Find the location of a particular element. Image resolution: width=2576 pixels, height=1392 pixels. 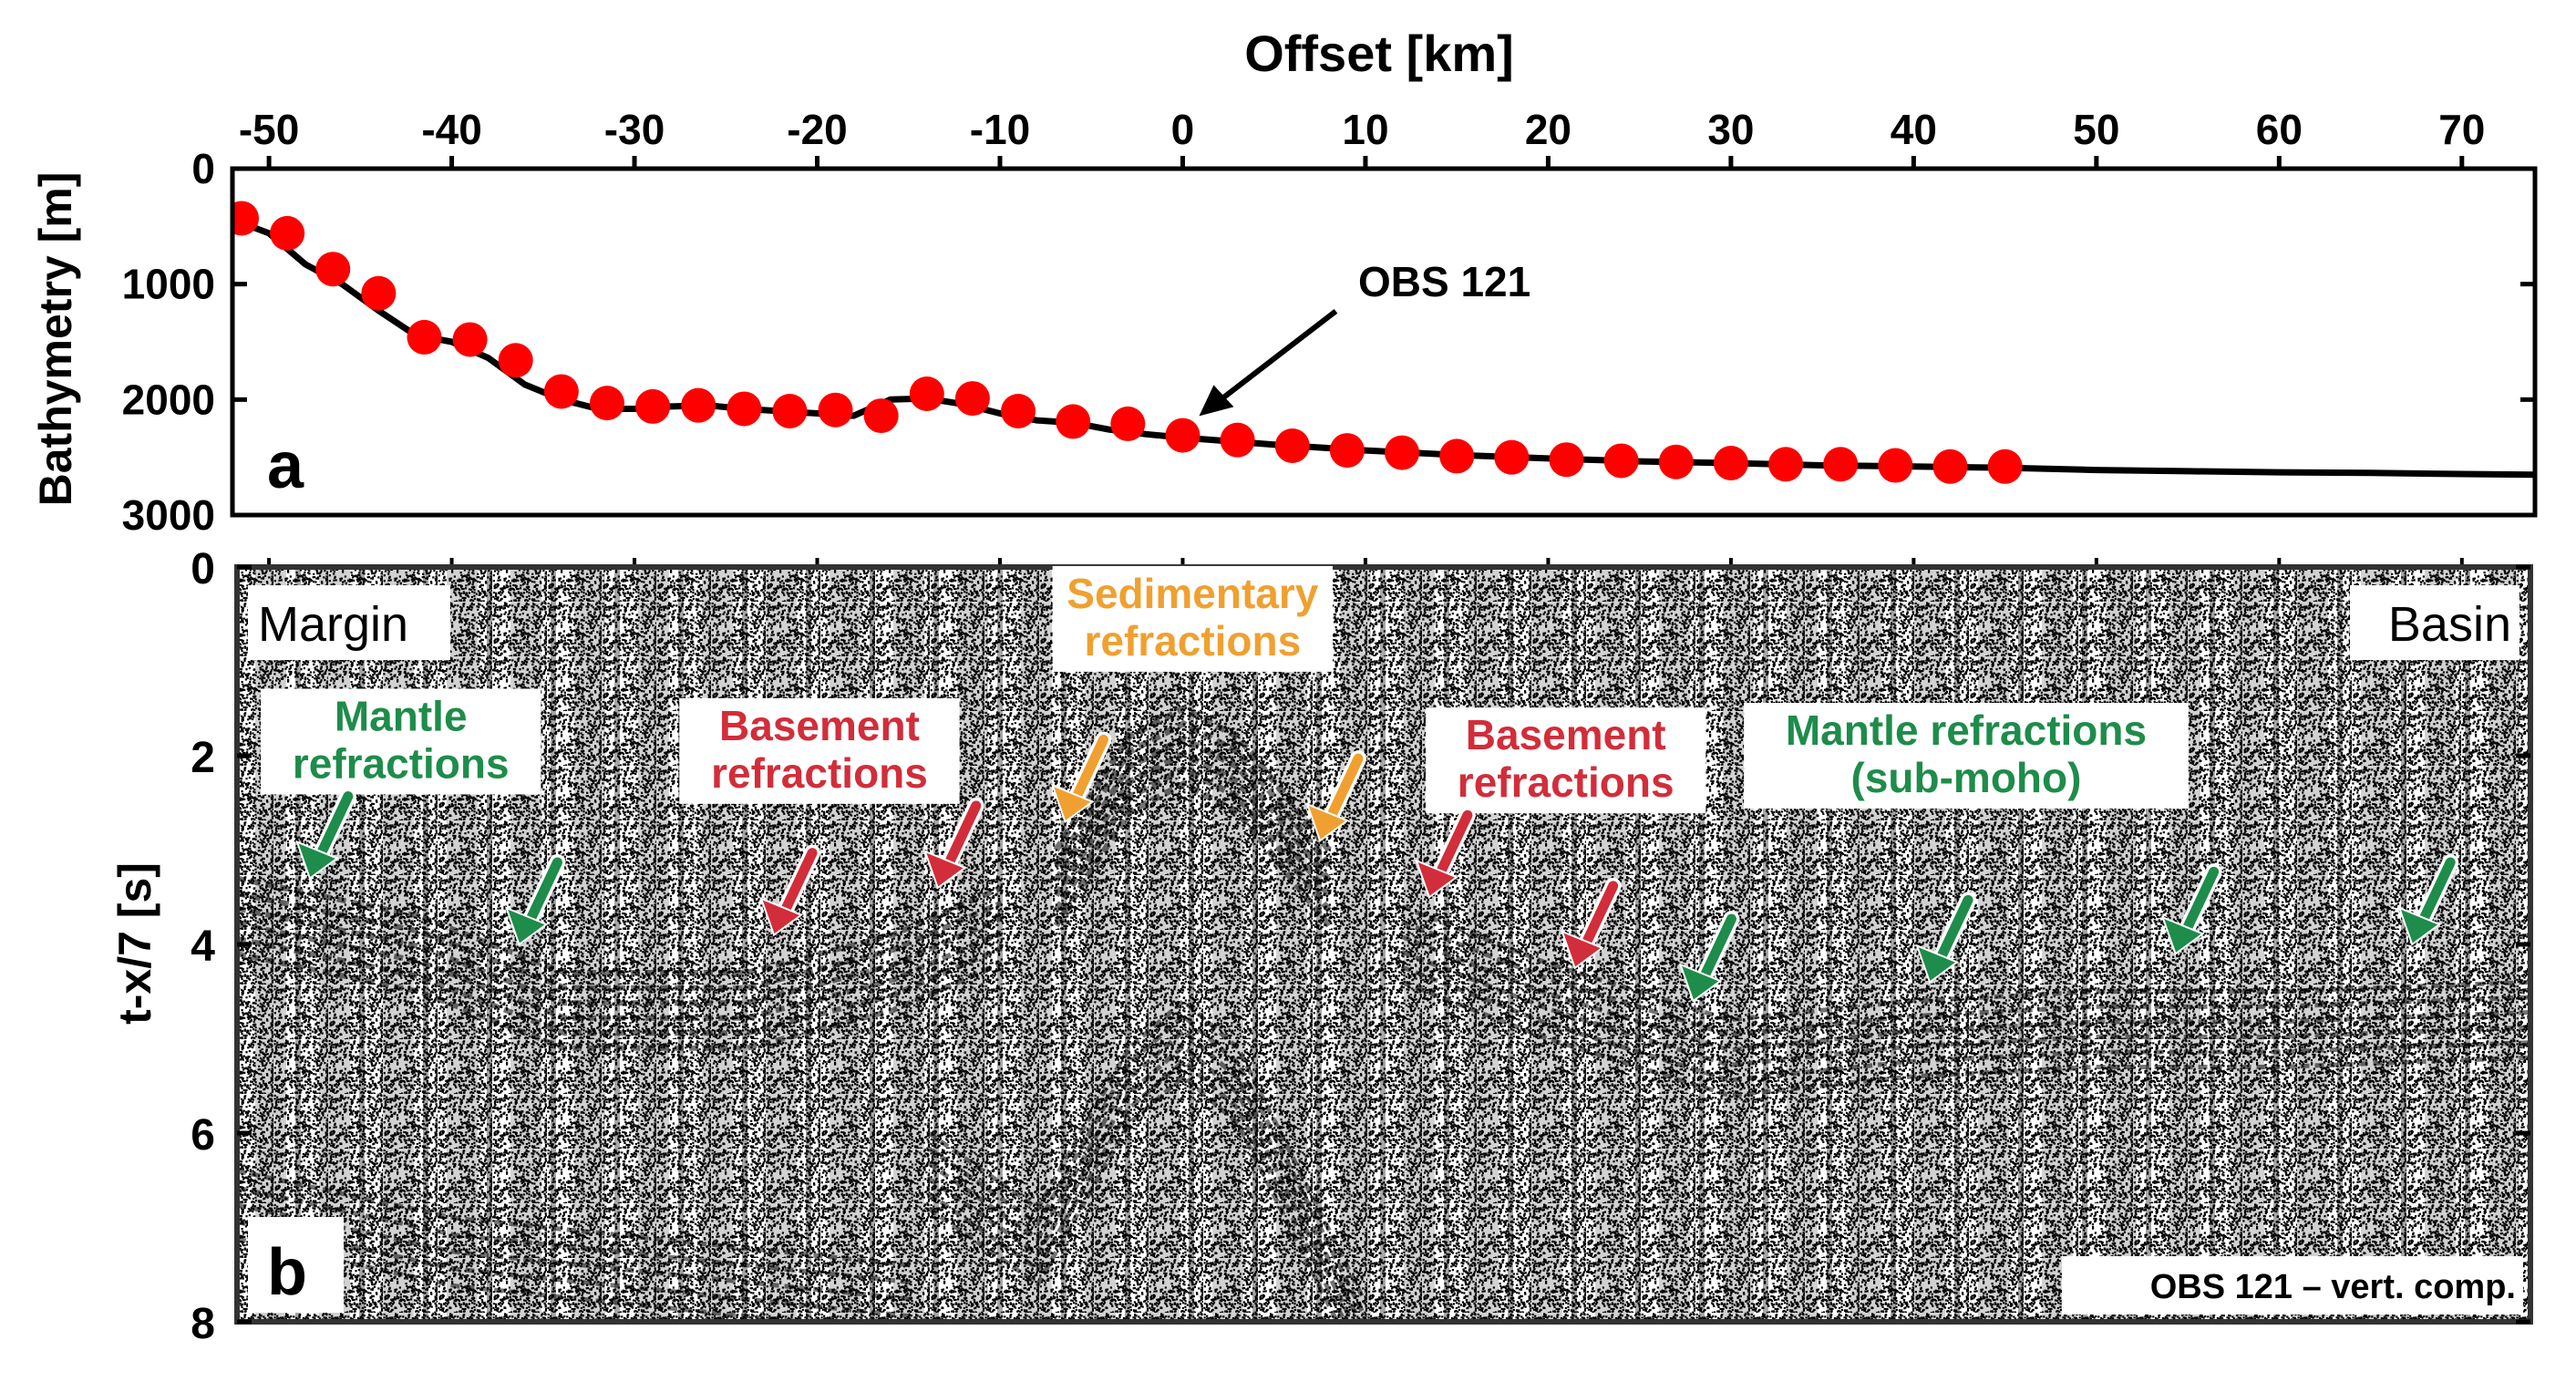

x-axis-title: Offset [km] is located at coordinates (1379, 53).